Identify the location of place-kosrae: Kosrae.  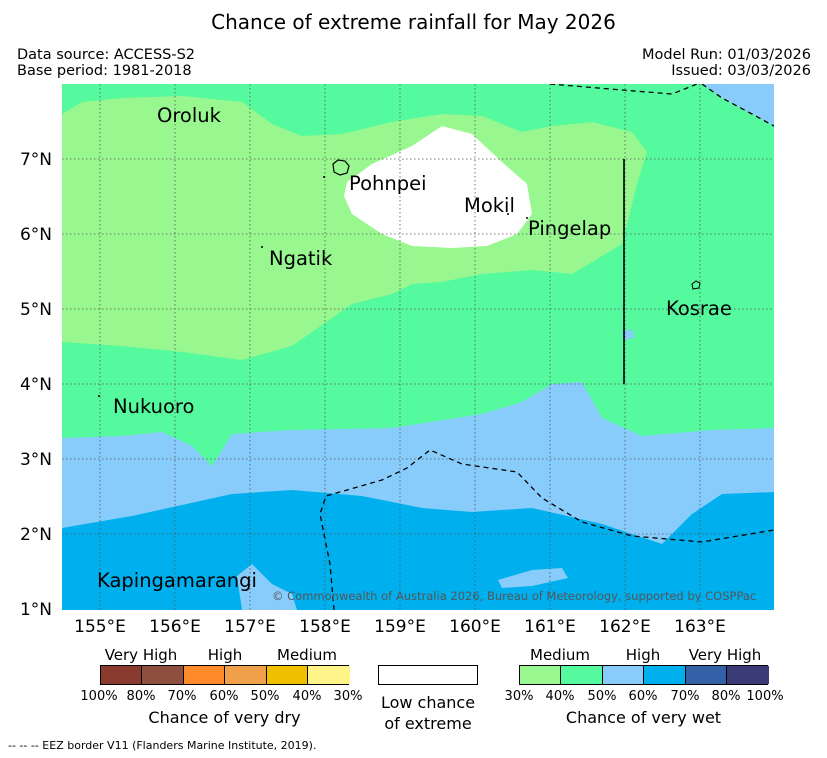
(699, 308).